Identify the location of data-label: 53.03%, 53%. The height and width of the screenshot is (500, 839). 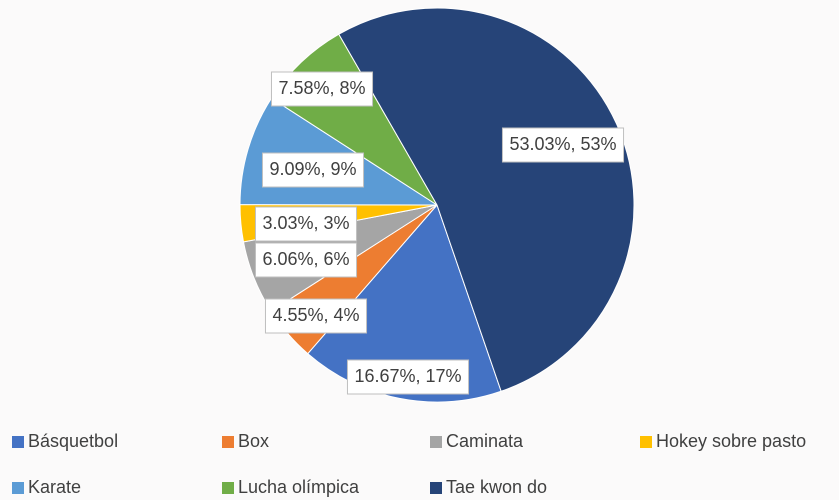
(562, 144).